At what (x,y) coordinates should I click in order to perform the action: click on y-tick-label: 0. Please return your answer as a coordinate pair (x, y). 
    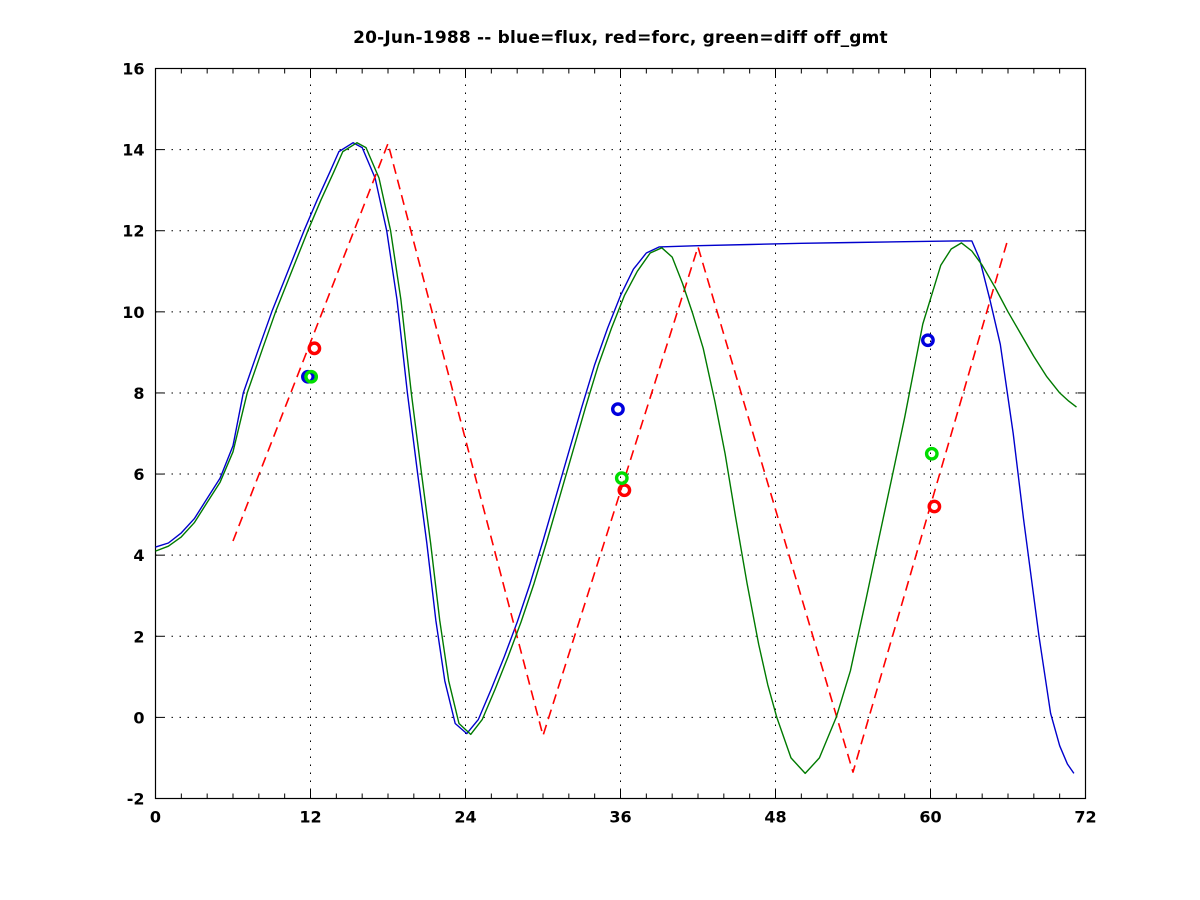
    Looking at the image, I should click on (138, 717).